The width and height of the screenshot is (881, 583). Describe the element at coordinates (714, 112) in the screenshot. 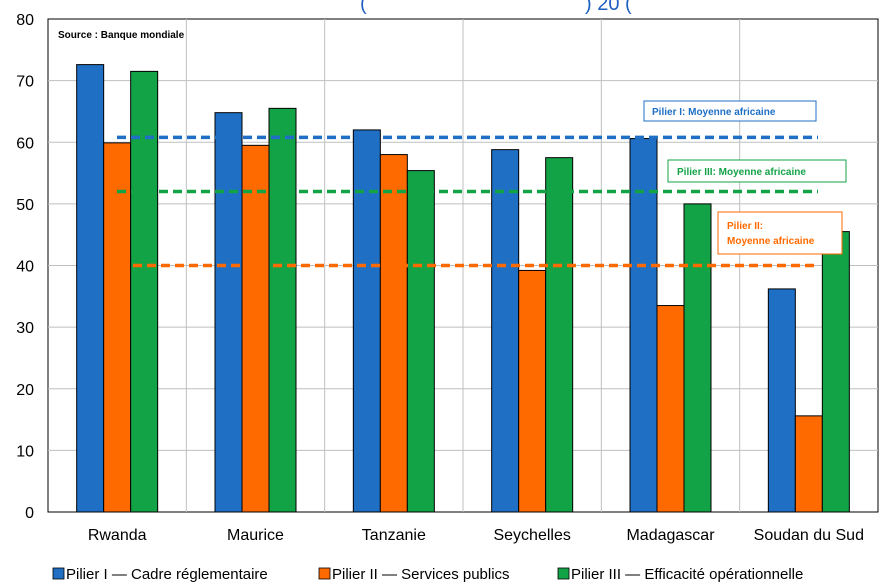

I see `svg-text: Pilier I: Moyenne africaine` at that location.